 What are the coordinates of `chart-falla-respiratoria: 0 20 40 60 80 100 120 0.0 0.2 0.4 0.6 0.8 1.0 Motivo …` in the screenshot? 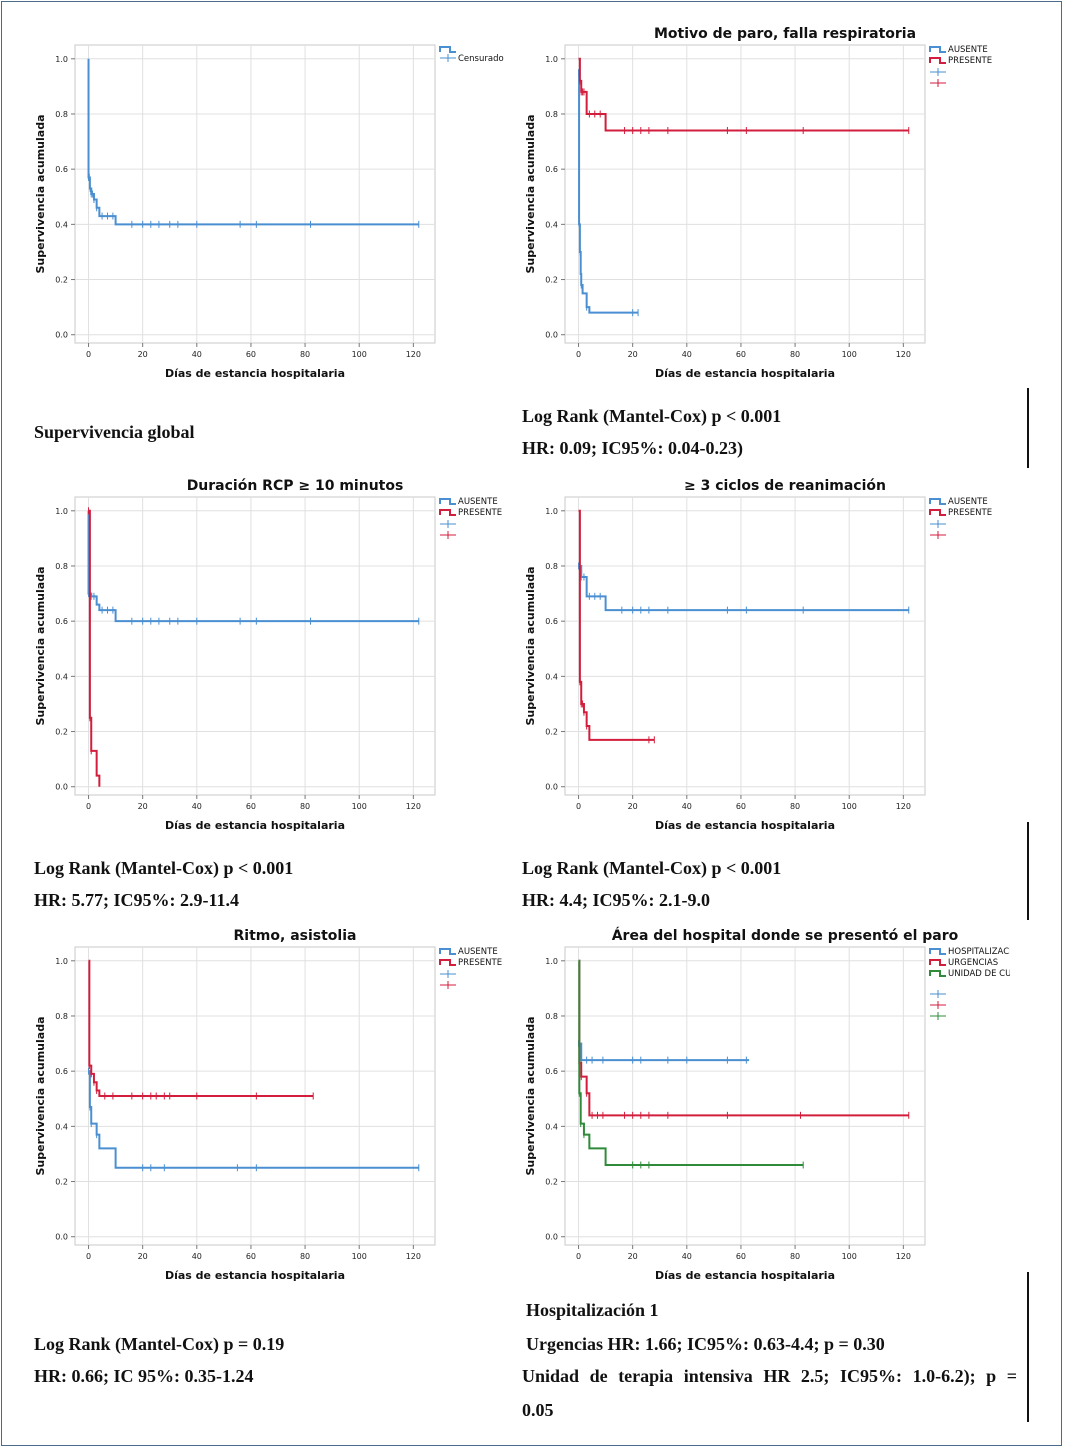 It's located at (760, 203).